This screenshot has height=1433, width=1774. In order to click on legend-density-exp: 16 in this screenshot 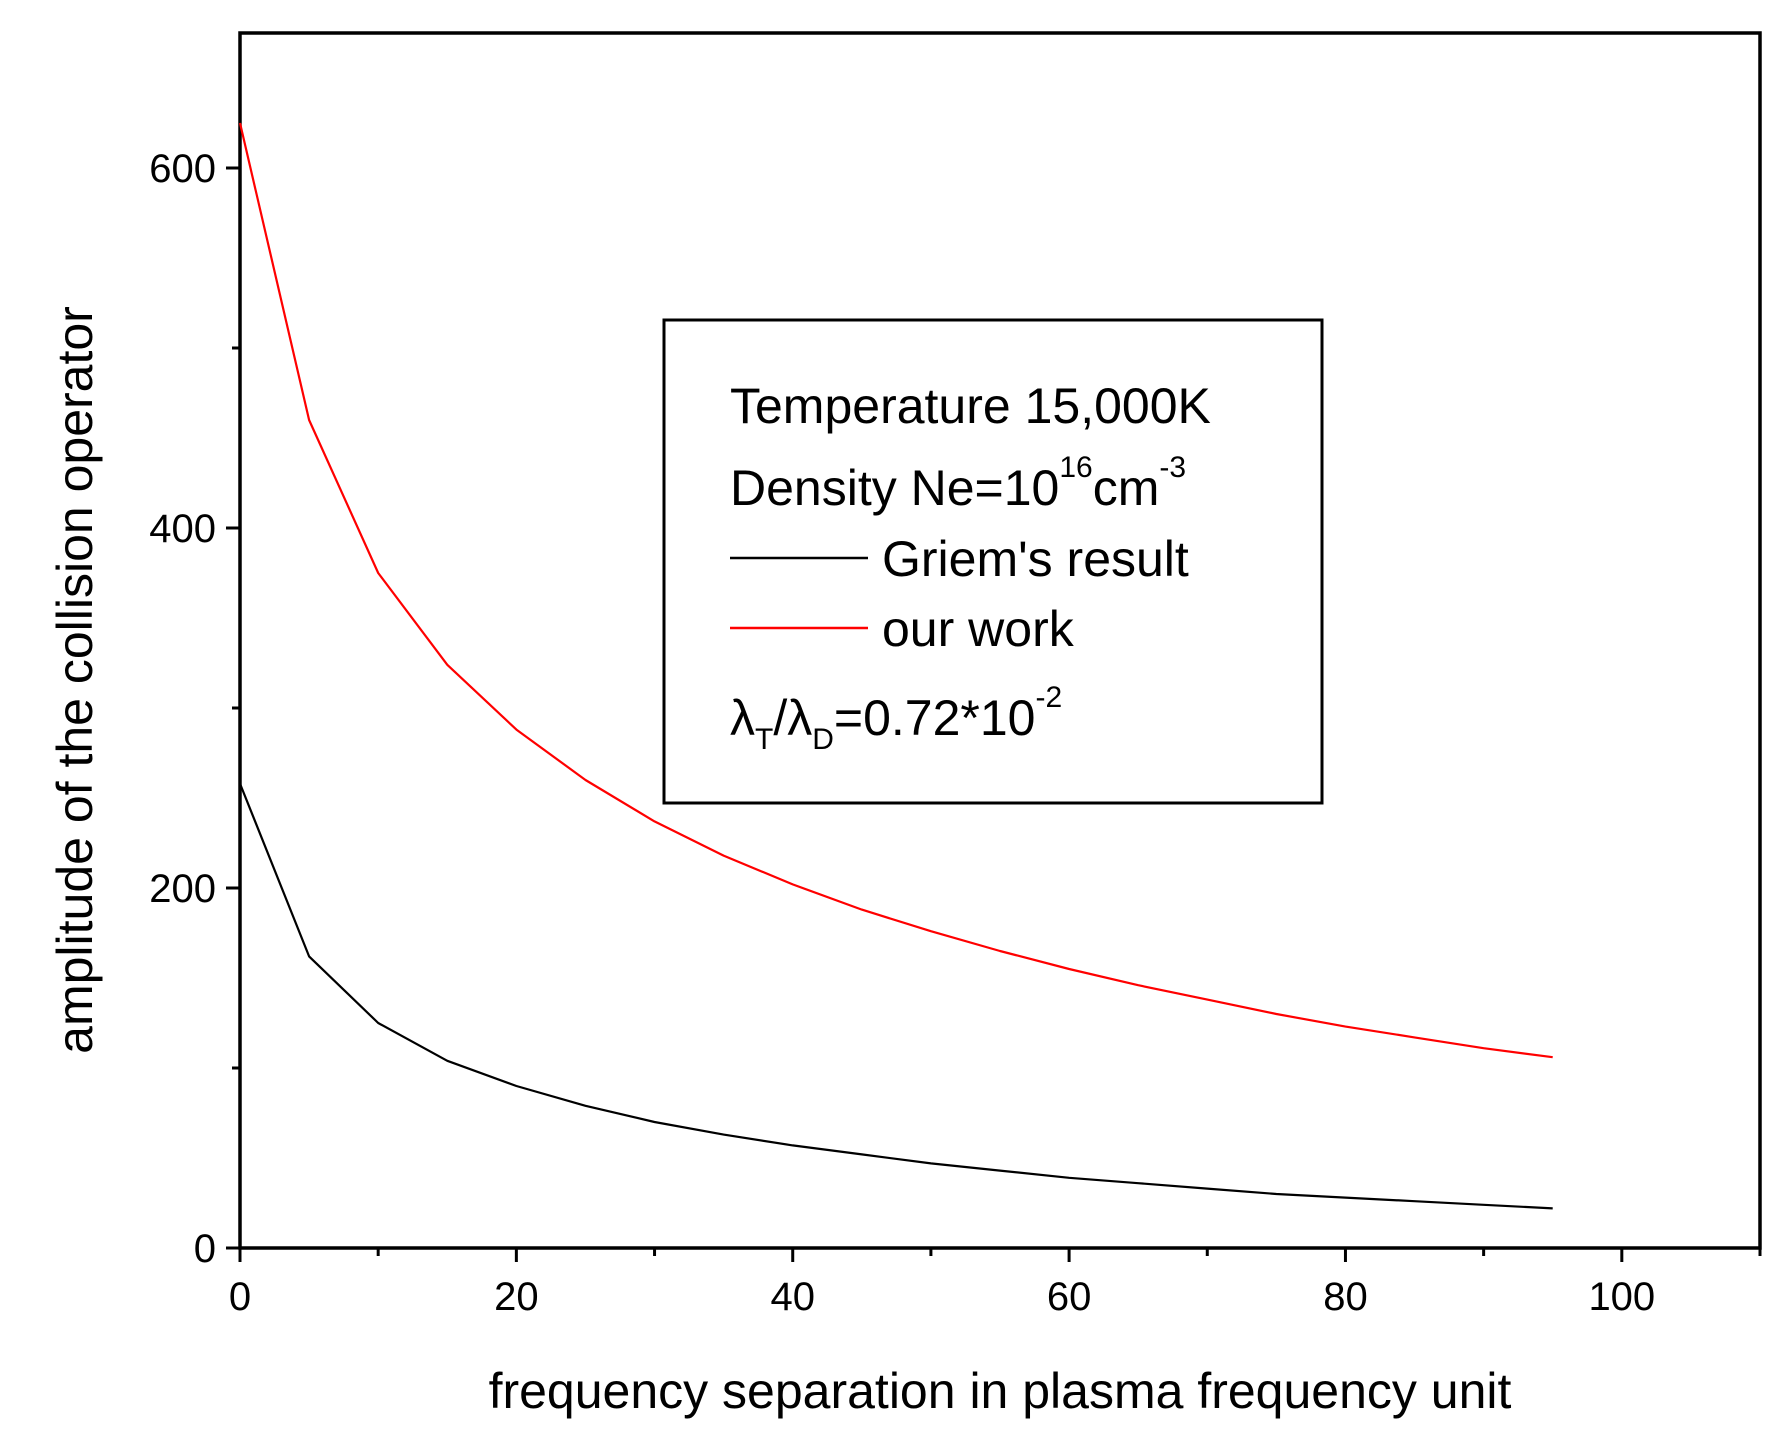, I will do `click(1075, 467)`.